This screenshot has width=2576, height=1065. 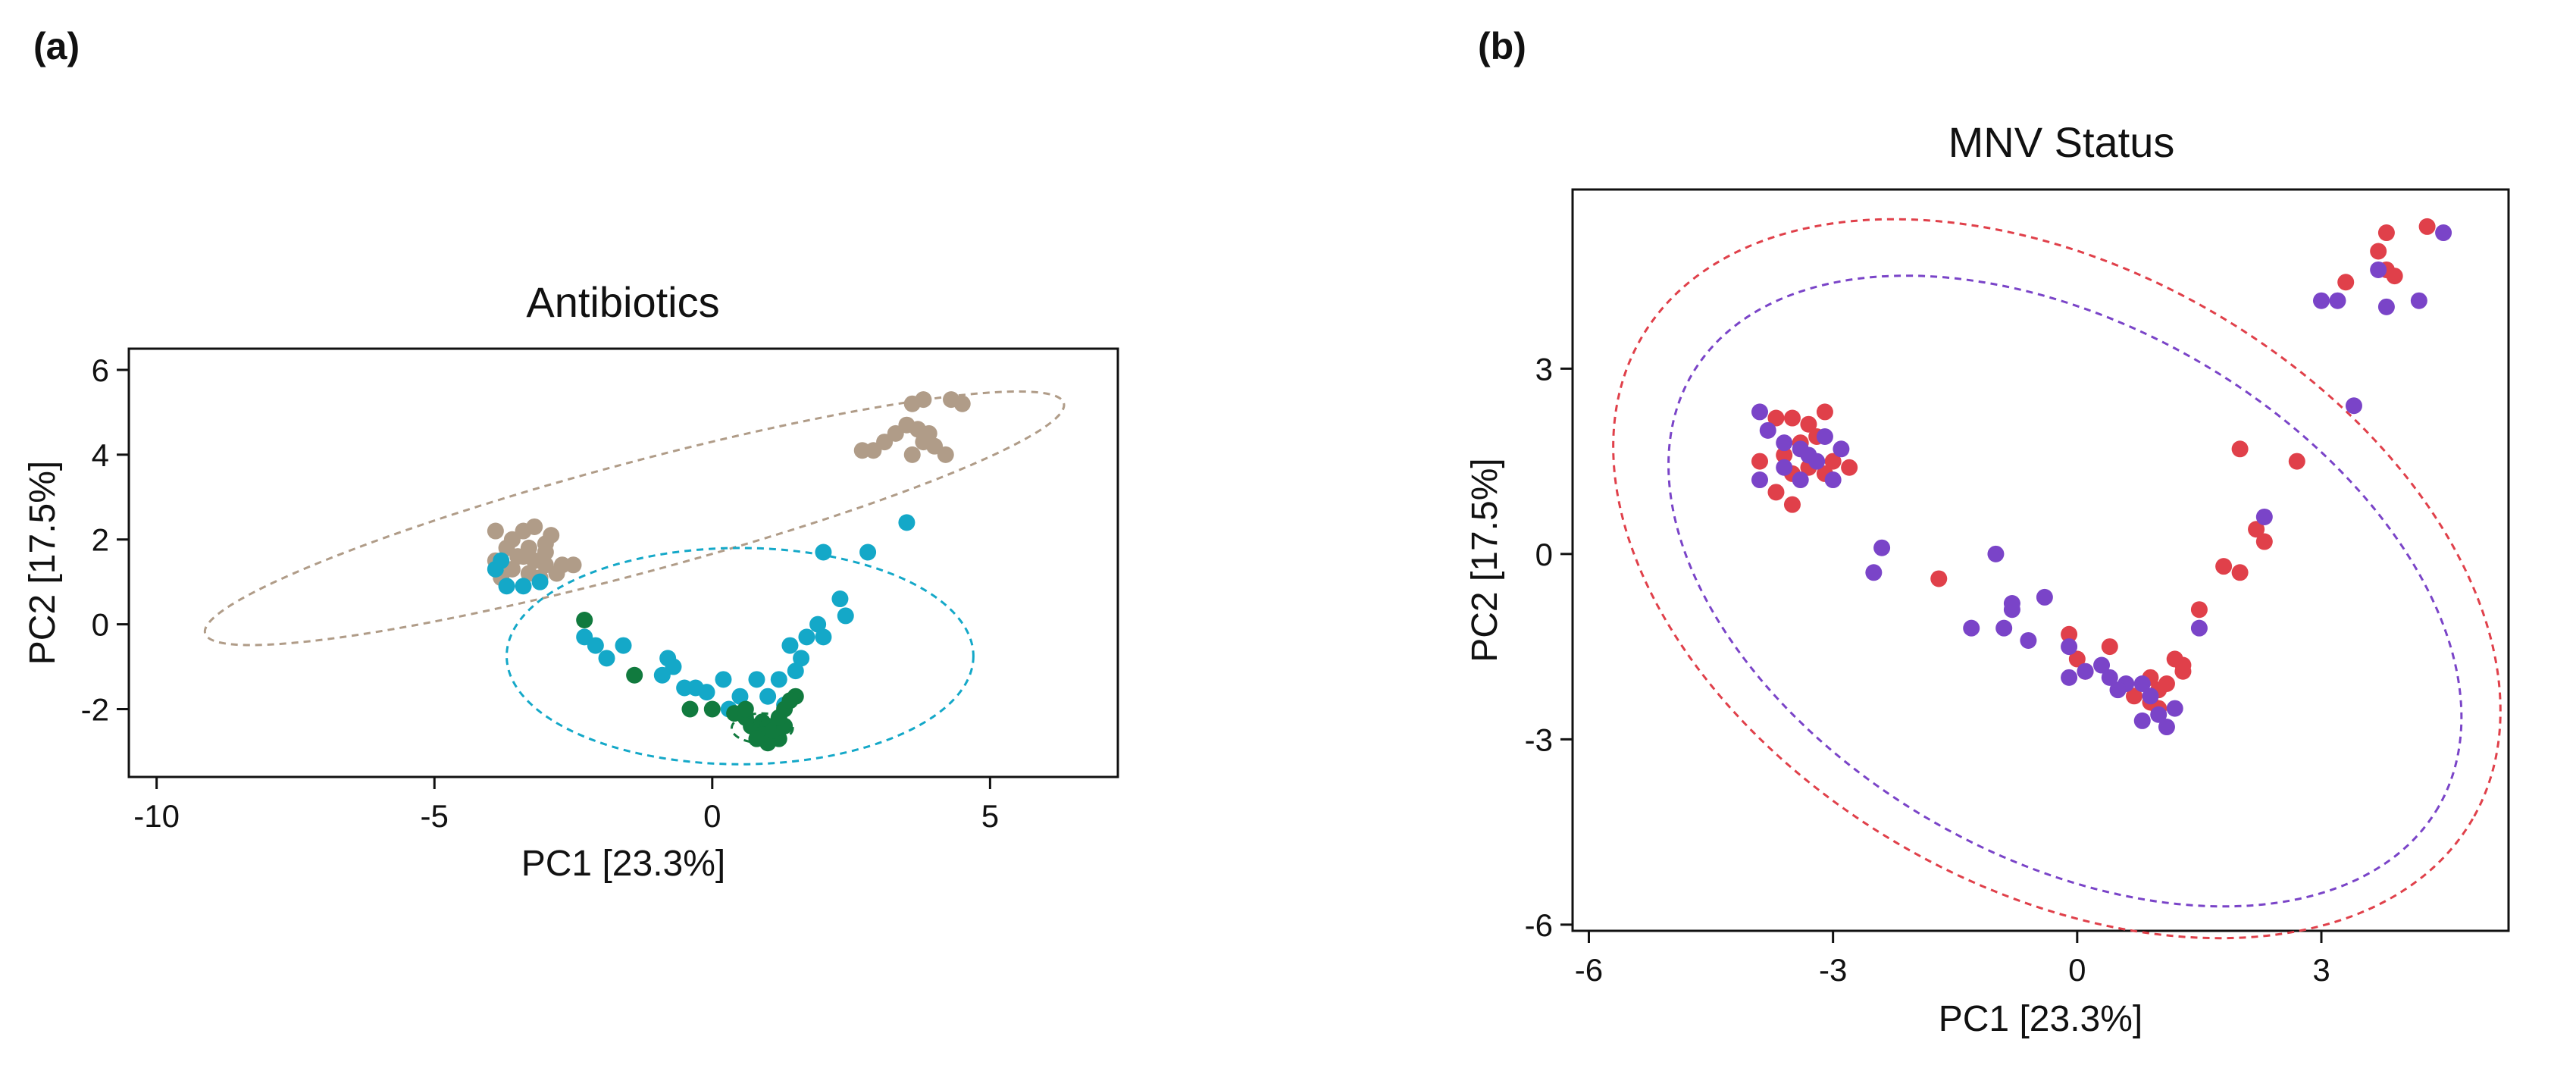 I want to click on series-group-purple, so click(x=2102, y=480).